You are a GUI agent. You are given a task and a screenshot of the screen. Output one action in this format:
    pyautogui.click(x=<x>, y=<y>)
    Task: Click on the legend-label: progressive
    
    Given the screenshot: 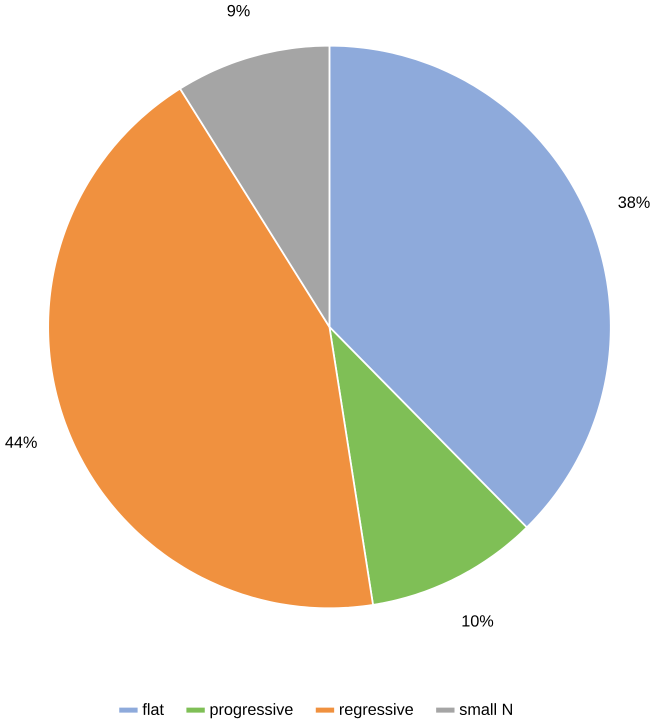 What is the action you would take?
    pyautogui.click(x=251, y=710)
    